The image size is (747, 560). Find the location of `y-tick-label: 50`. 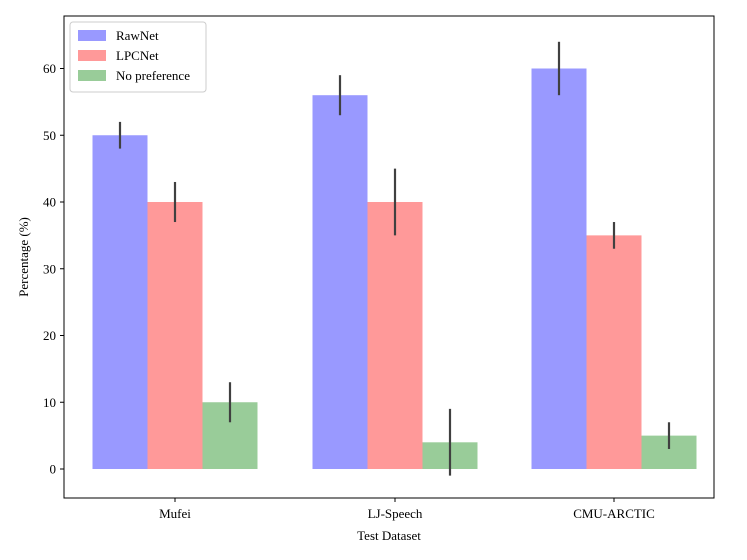

y-tick-label: 50 is located at coordinates (49, 135).